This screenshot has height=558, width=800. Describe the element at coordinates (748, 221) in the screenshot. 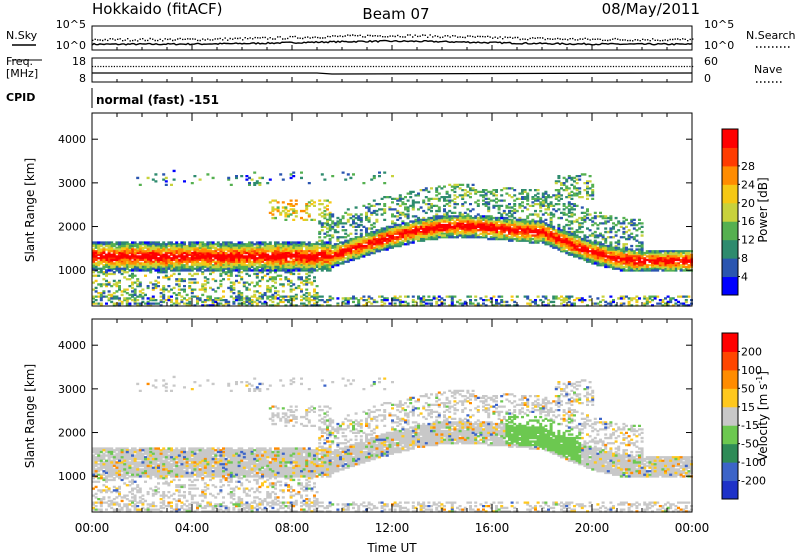

I see `colorbar-tick-label: 16` at that location.